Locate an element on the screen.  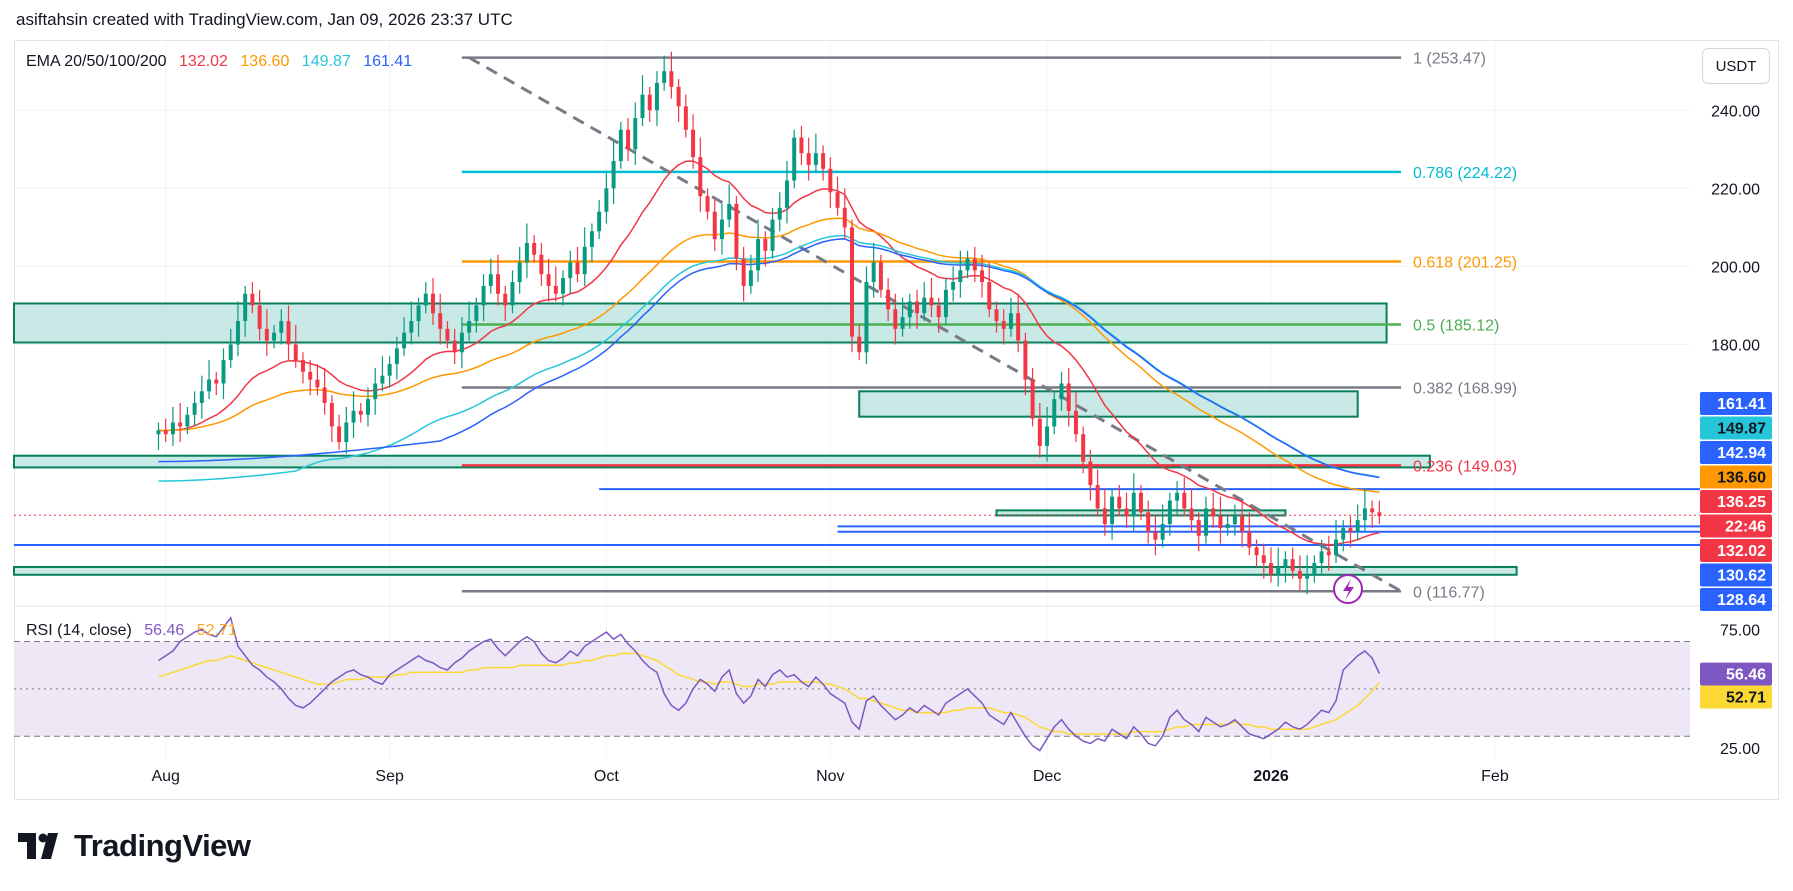
time-tick-label: Sep is located at coordinates (389, 776).